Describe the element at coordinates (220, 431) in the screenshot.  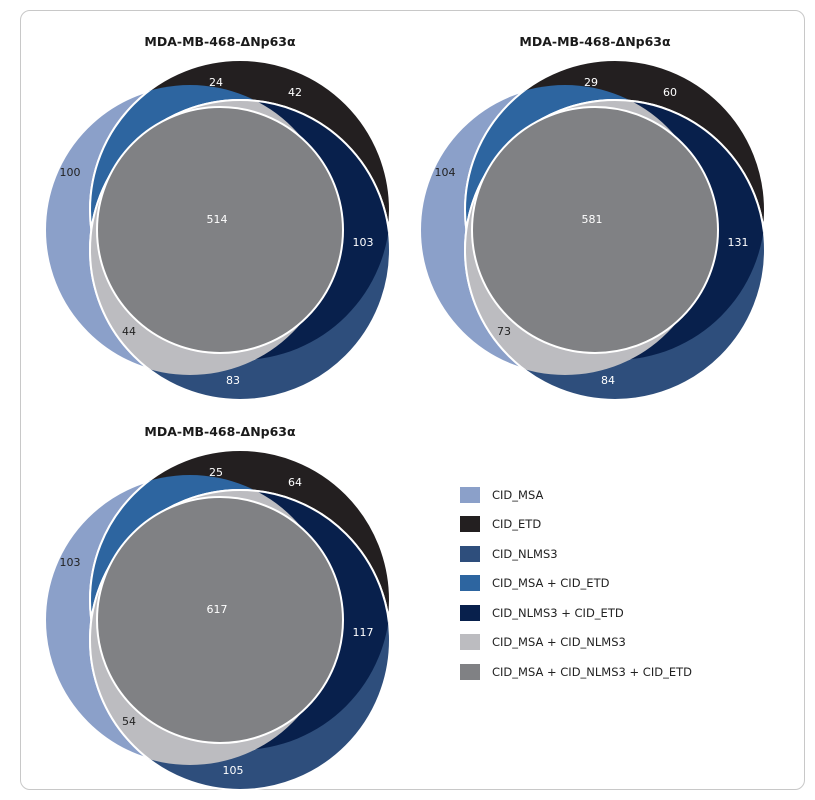
I see `venn-title-3: MDA-MB-468-ΔNp63α` at that location.